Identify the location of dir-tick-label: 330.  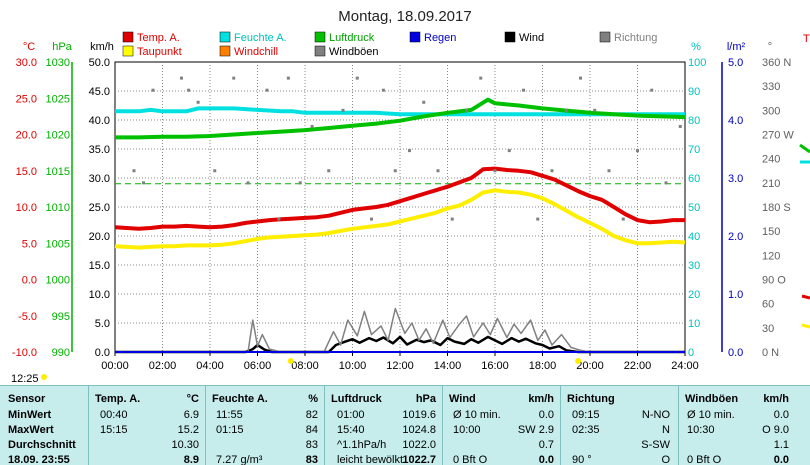
(771, 87).